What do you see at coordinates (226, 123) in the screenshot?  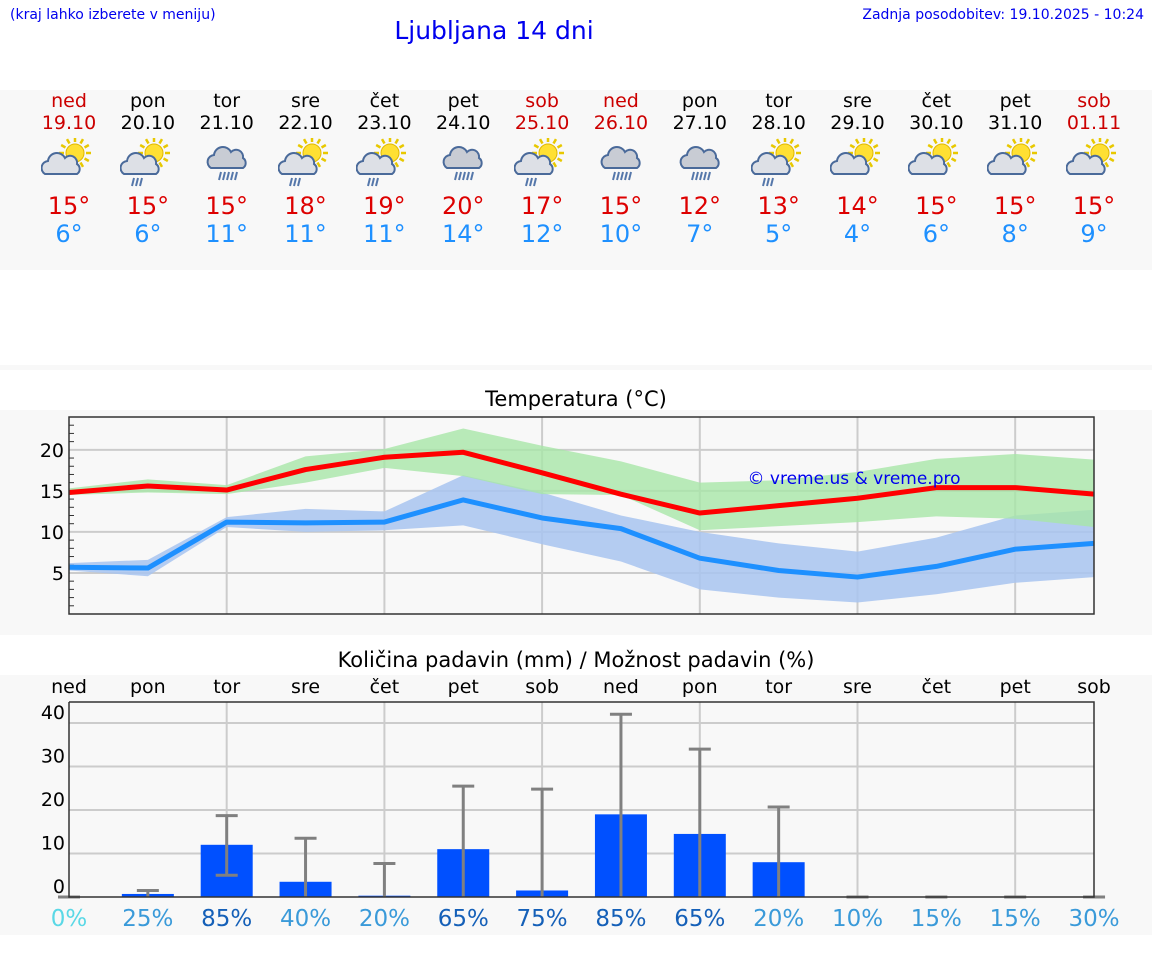 I see `day-date: 21.10` at bounding box center [226, 123].